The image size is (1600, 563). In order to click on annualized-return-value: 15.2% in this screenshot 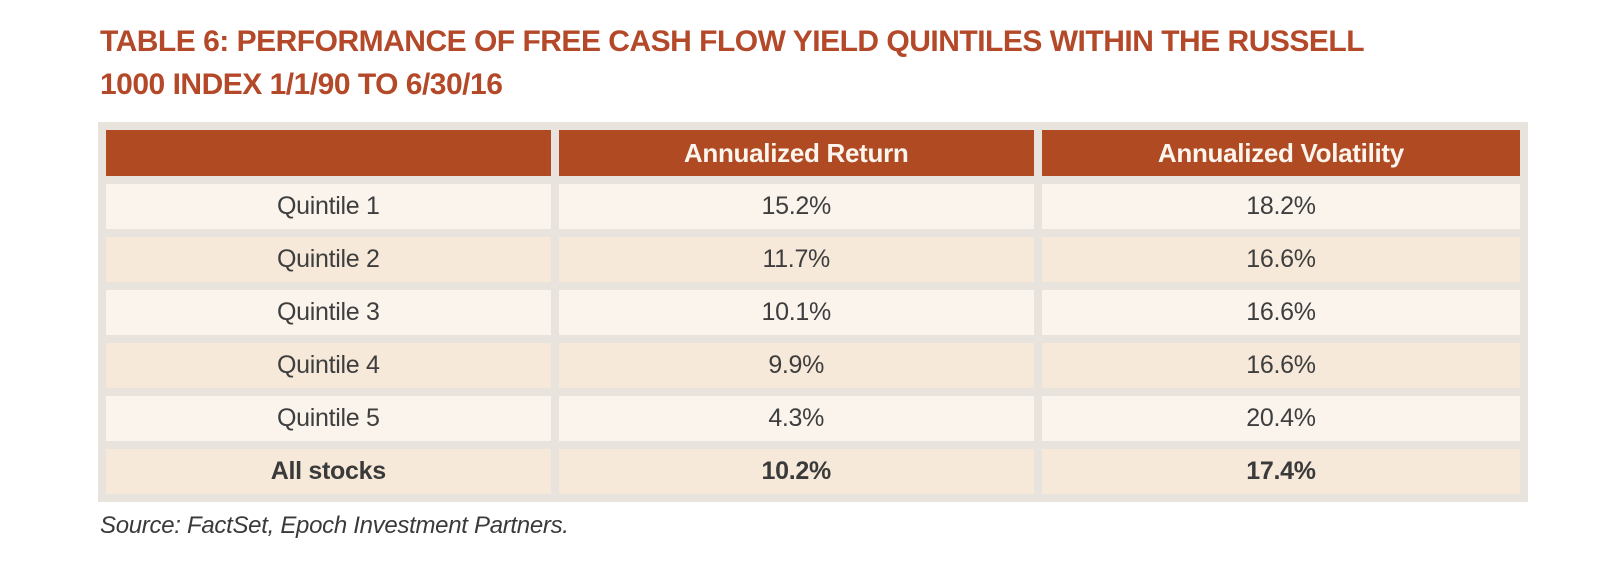, I will do `click(796, 206)`.